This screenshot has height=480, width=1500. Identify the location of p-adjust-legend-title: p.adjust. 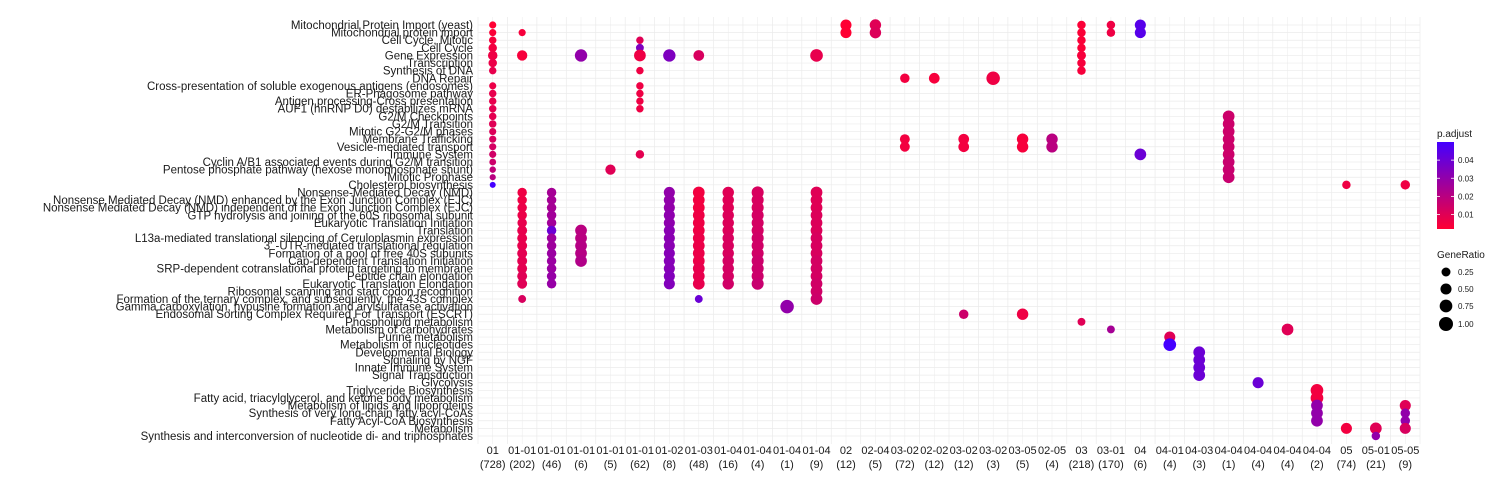
(1454, 134).